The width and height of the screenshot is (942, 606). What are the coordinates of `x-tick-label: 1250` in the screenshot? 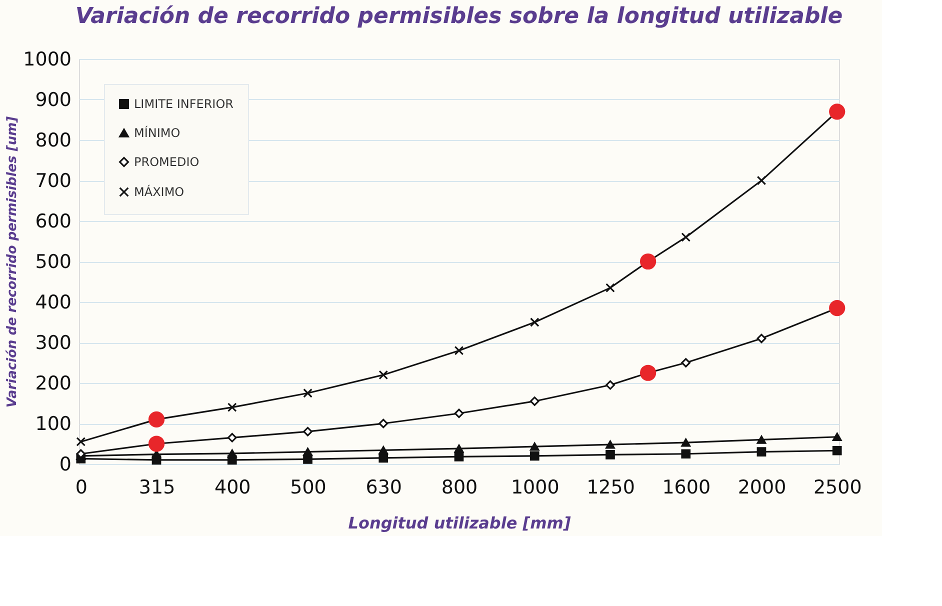 It's located at (610, 487).